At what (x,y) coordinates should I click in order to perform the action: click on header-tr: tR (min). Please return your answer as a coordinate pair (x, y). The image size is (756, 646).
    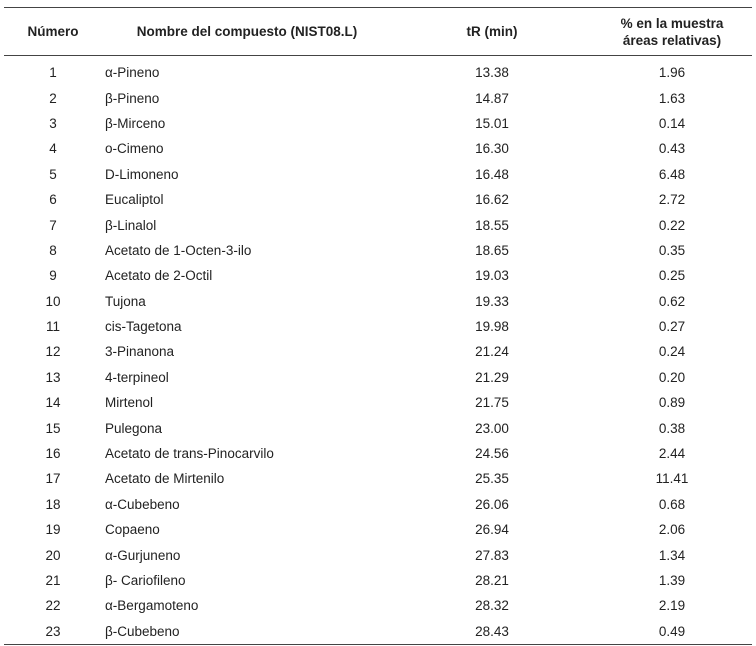
    Looking at the image, I should click on (492, 31).